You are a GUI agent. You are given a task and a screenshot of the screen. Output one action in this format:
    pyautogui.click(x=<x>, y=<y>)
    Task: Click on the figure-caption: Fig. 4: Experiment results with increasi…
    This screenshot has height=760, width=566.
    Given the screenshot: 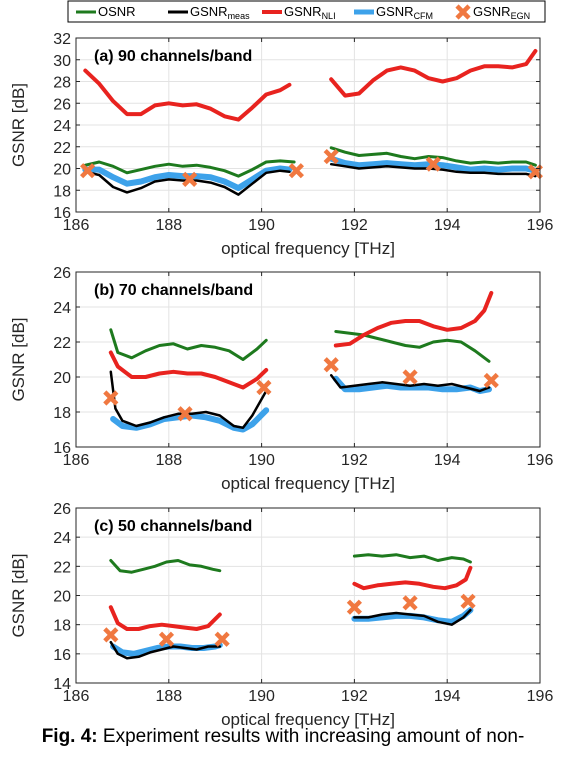 What is the action you would take?
    pyautogui.click(x=283, y=737)
    